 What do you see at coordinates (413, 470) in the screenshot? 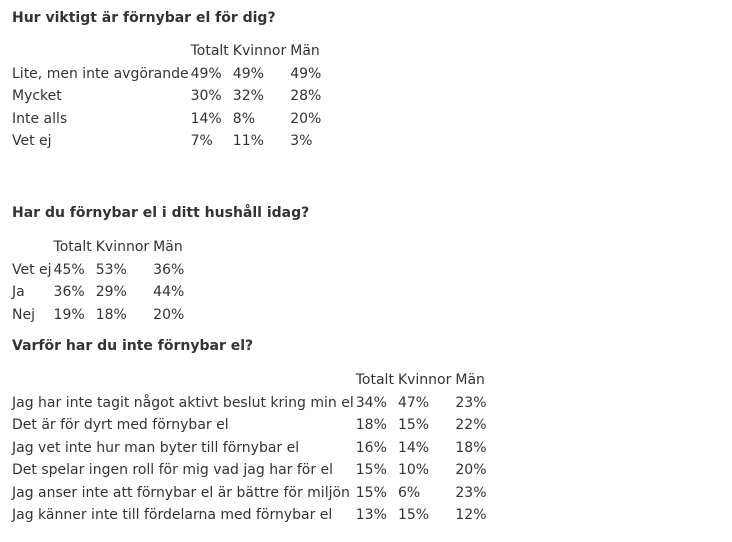
I see `cell-kvinnor: 10%` at bounding box center [413, 470].